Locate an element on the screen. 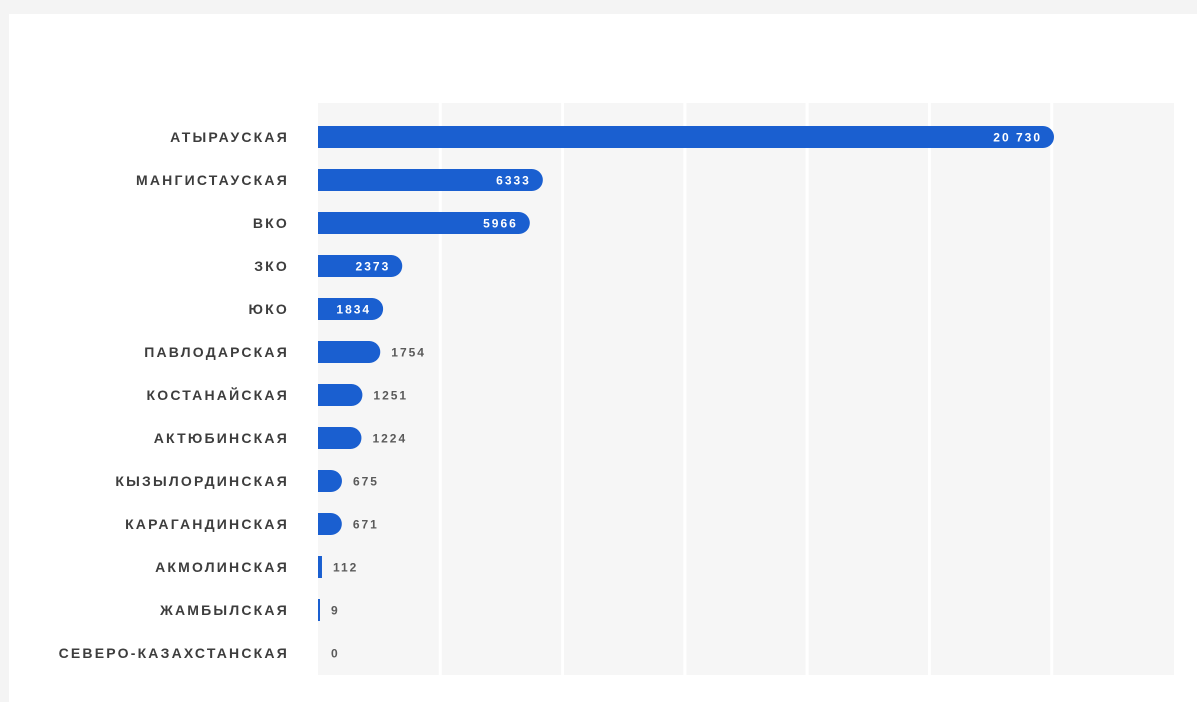 The height and width of the screenshot is (702, 1197). category-label: ЮКО is located at coordinates (269, 309).